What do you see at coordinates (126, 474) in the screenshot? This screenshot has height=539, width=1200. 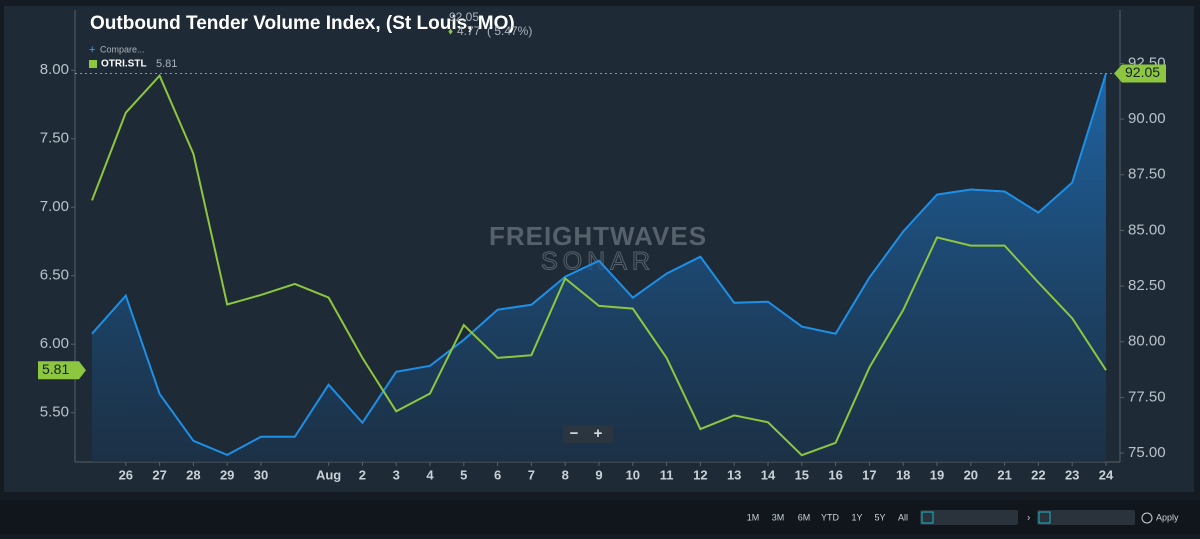 I see `x-tick-label: 26` at bounding box center [126, 474].